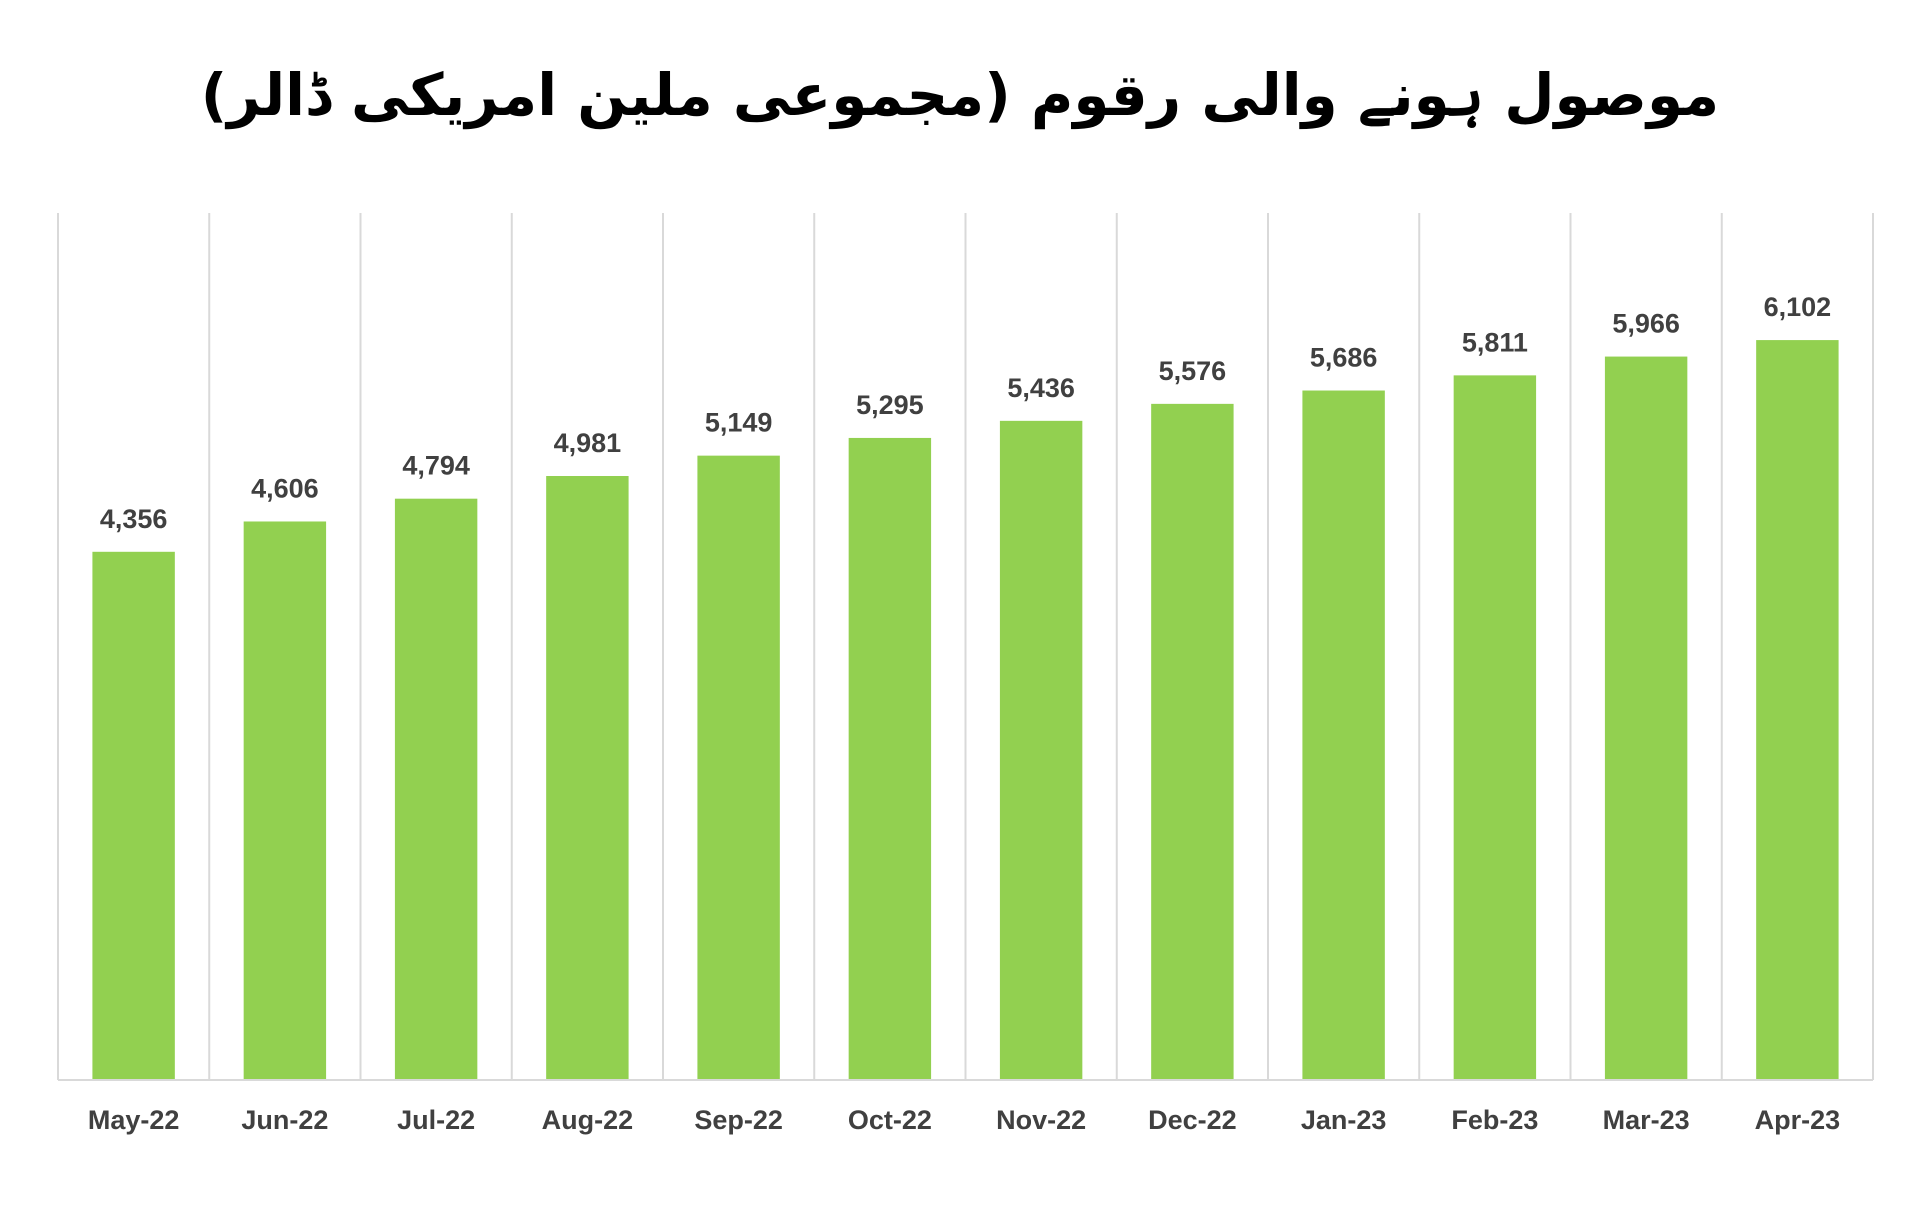 The width and height of the screenshot is (1920, 1207). I want to click on data-label: 5,436, so click(1041, 388).